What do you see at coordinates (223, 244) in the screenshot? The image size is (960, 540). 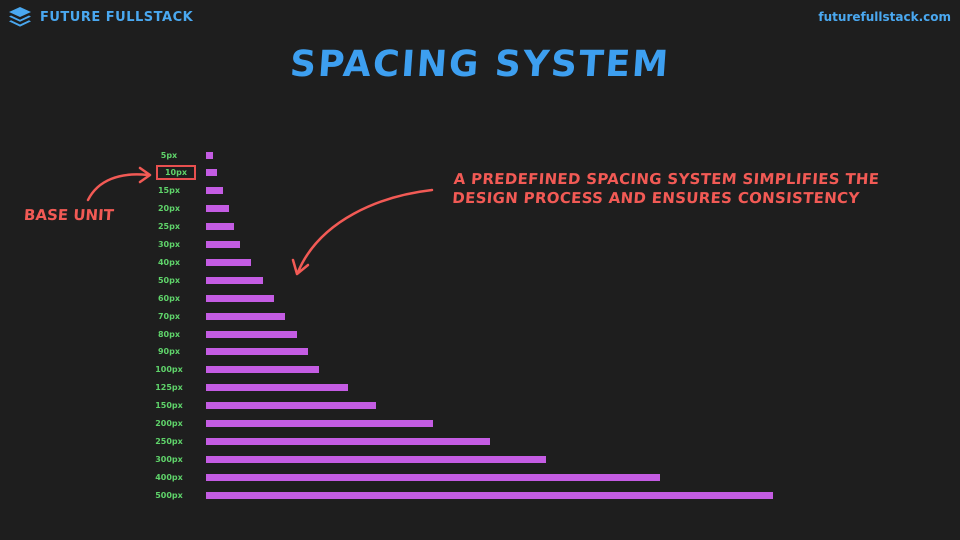 I see `scale-bar-30px` at bounding box center [223, 244].